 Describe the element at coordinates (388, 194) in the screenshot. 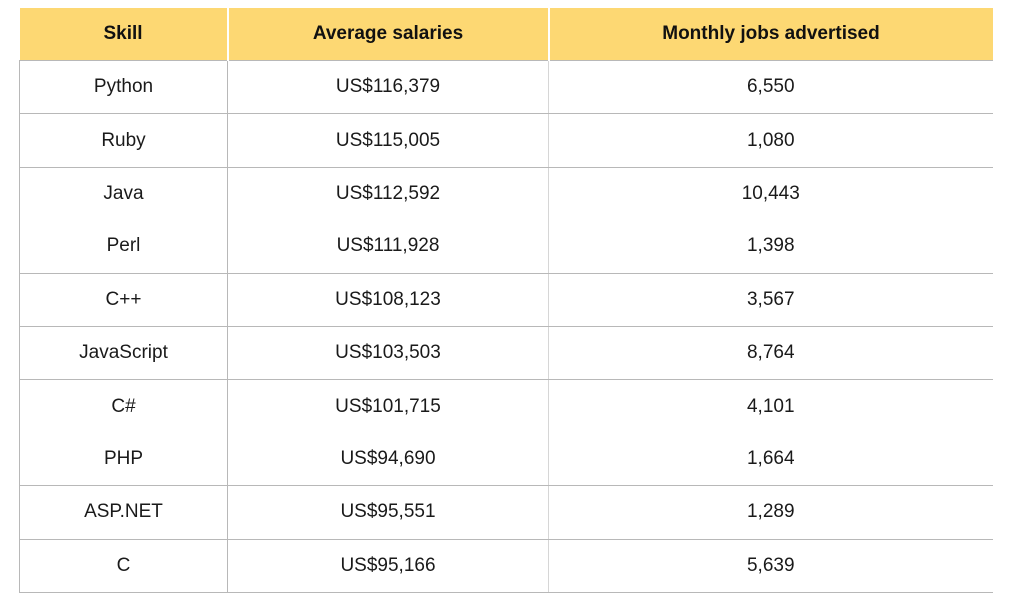

I see `salary-cell: US$112,592` at that location.